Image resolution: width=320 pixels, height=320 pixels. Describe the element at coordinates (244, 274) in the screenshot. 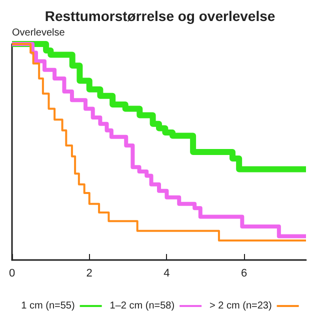

I see `x-tick-label: 6` at that location.